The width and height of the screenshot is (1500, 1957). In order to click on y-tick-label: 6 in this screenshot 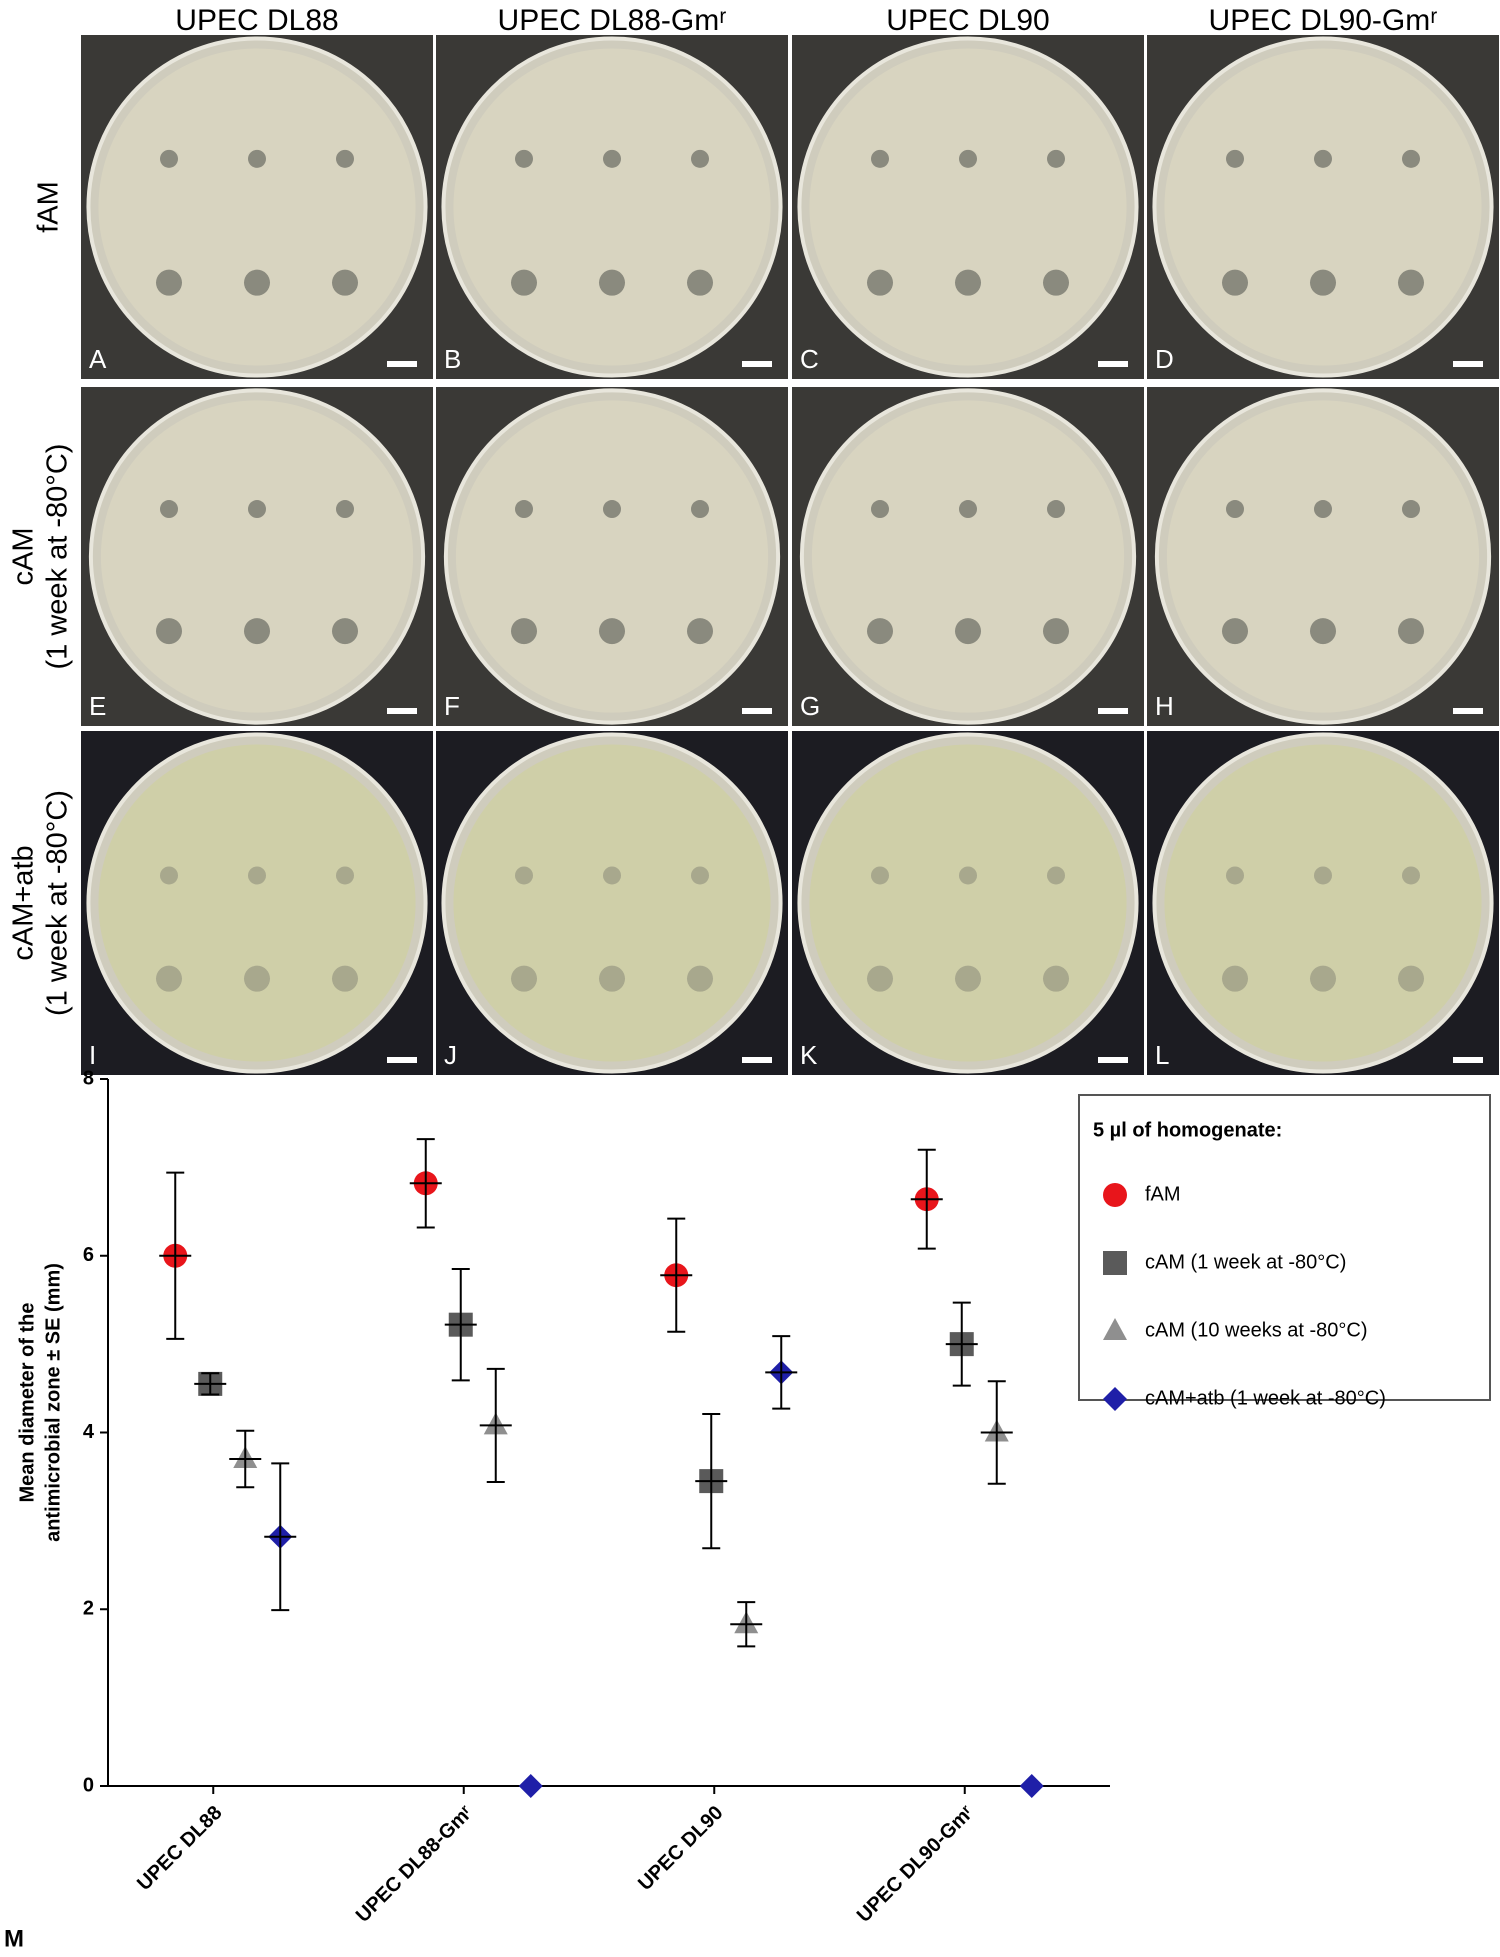, I will do `click(88, 1255)`.